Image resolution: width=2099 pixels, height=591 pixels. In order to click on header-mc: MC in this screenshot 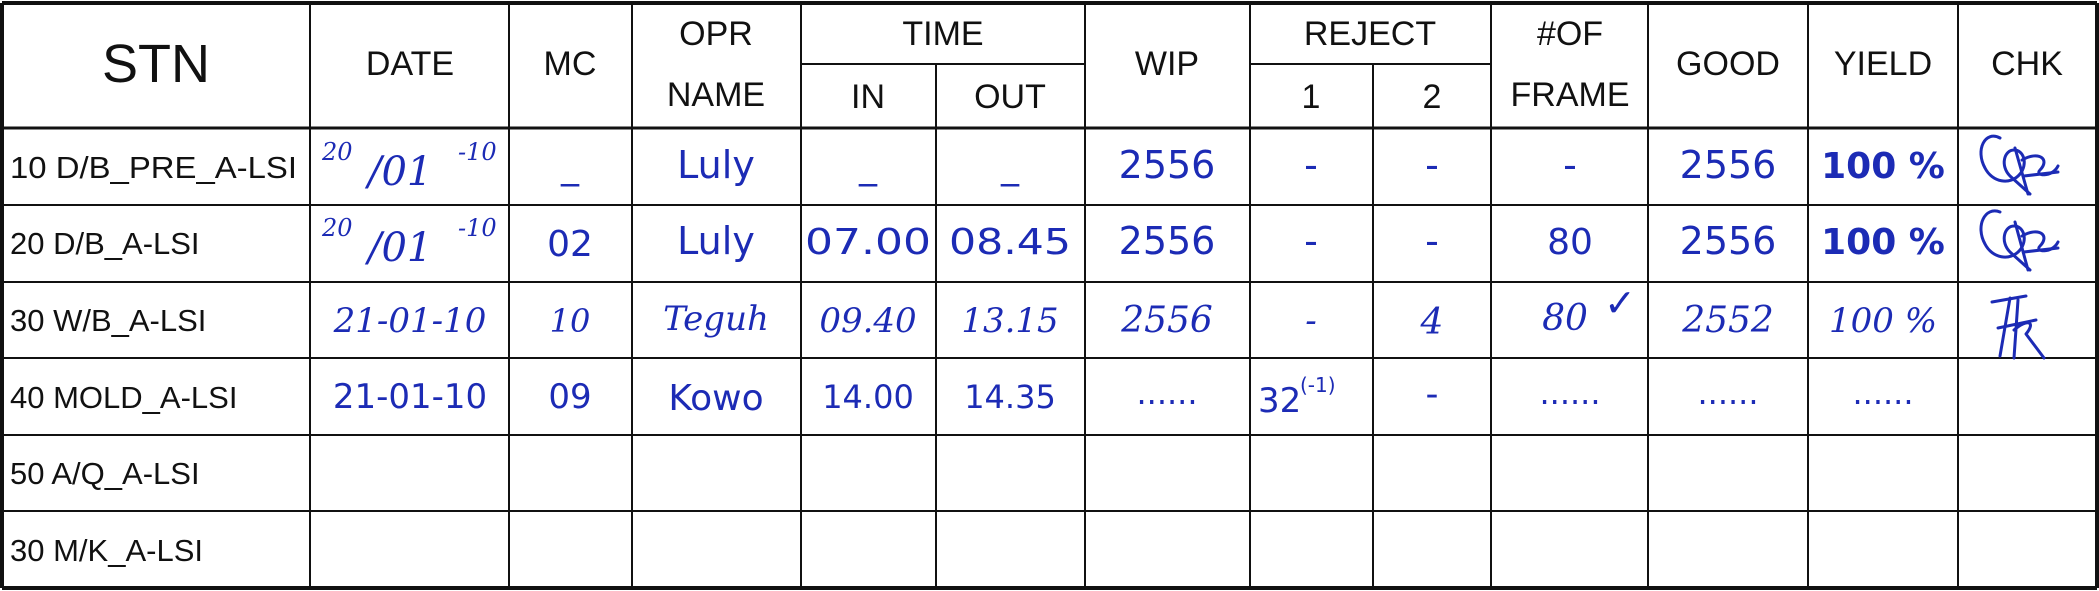, I will do `click(570, 64)`.